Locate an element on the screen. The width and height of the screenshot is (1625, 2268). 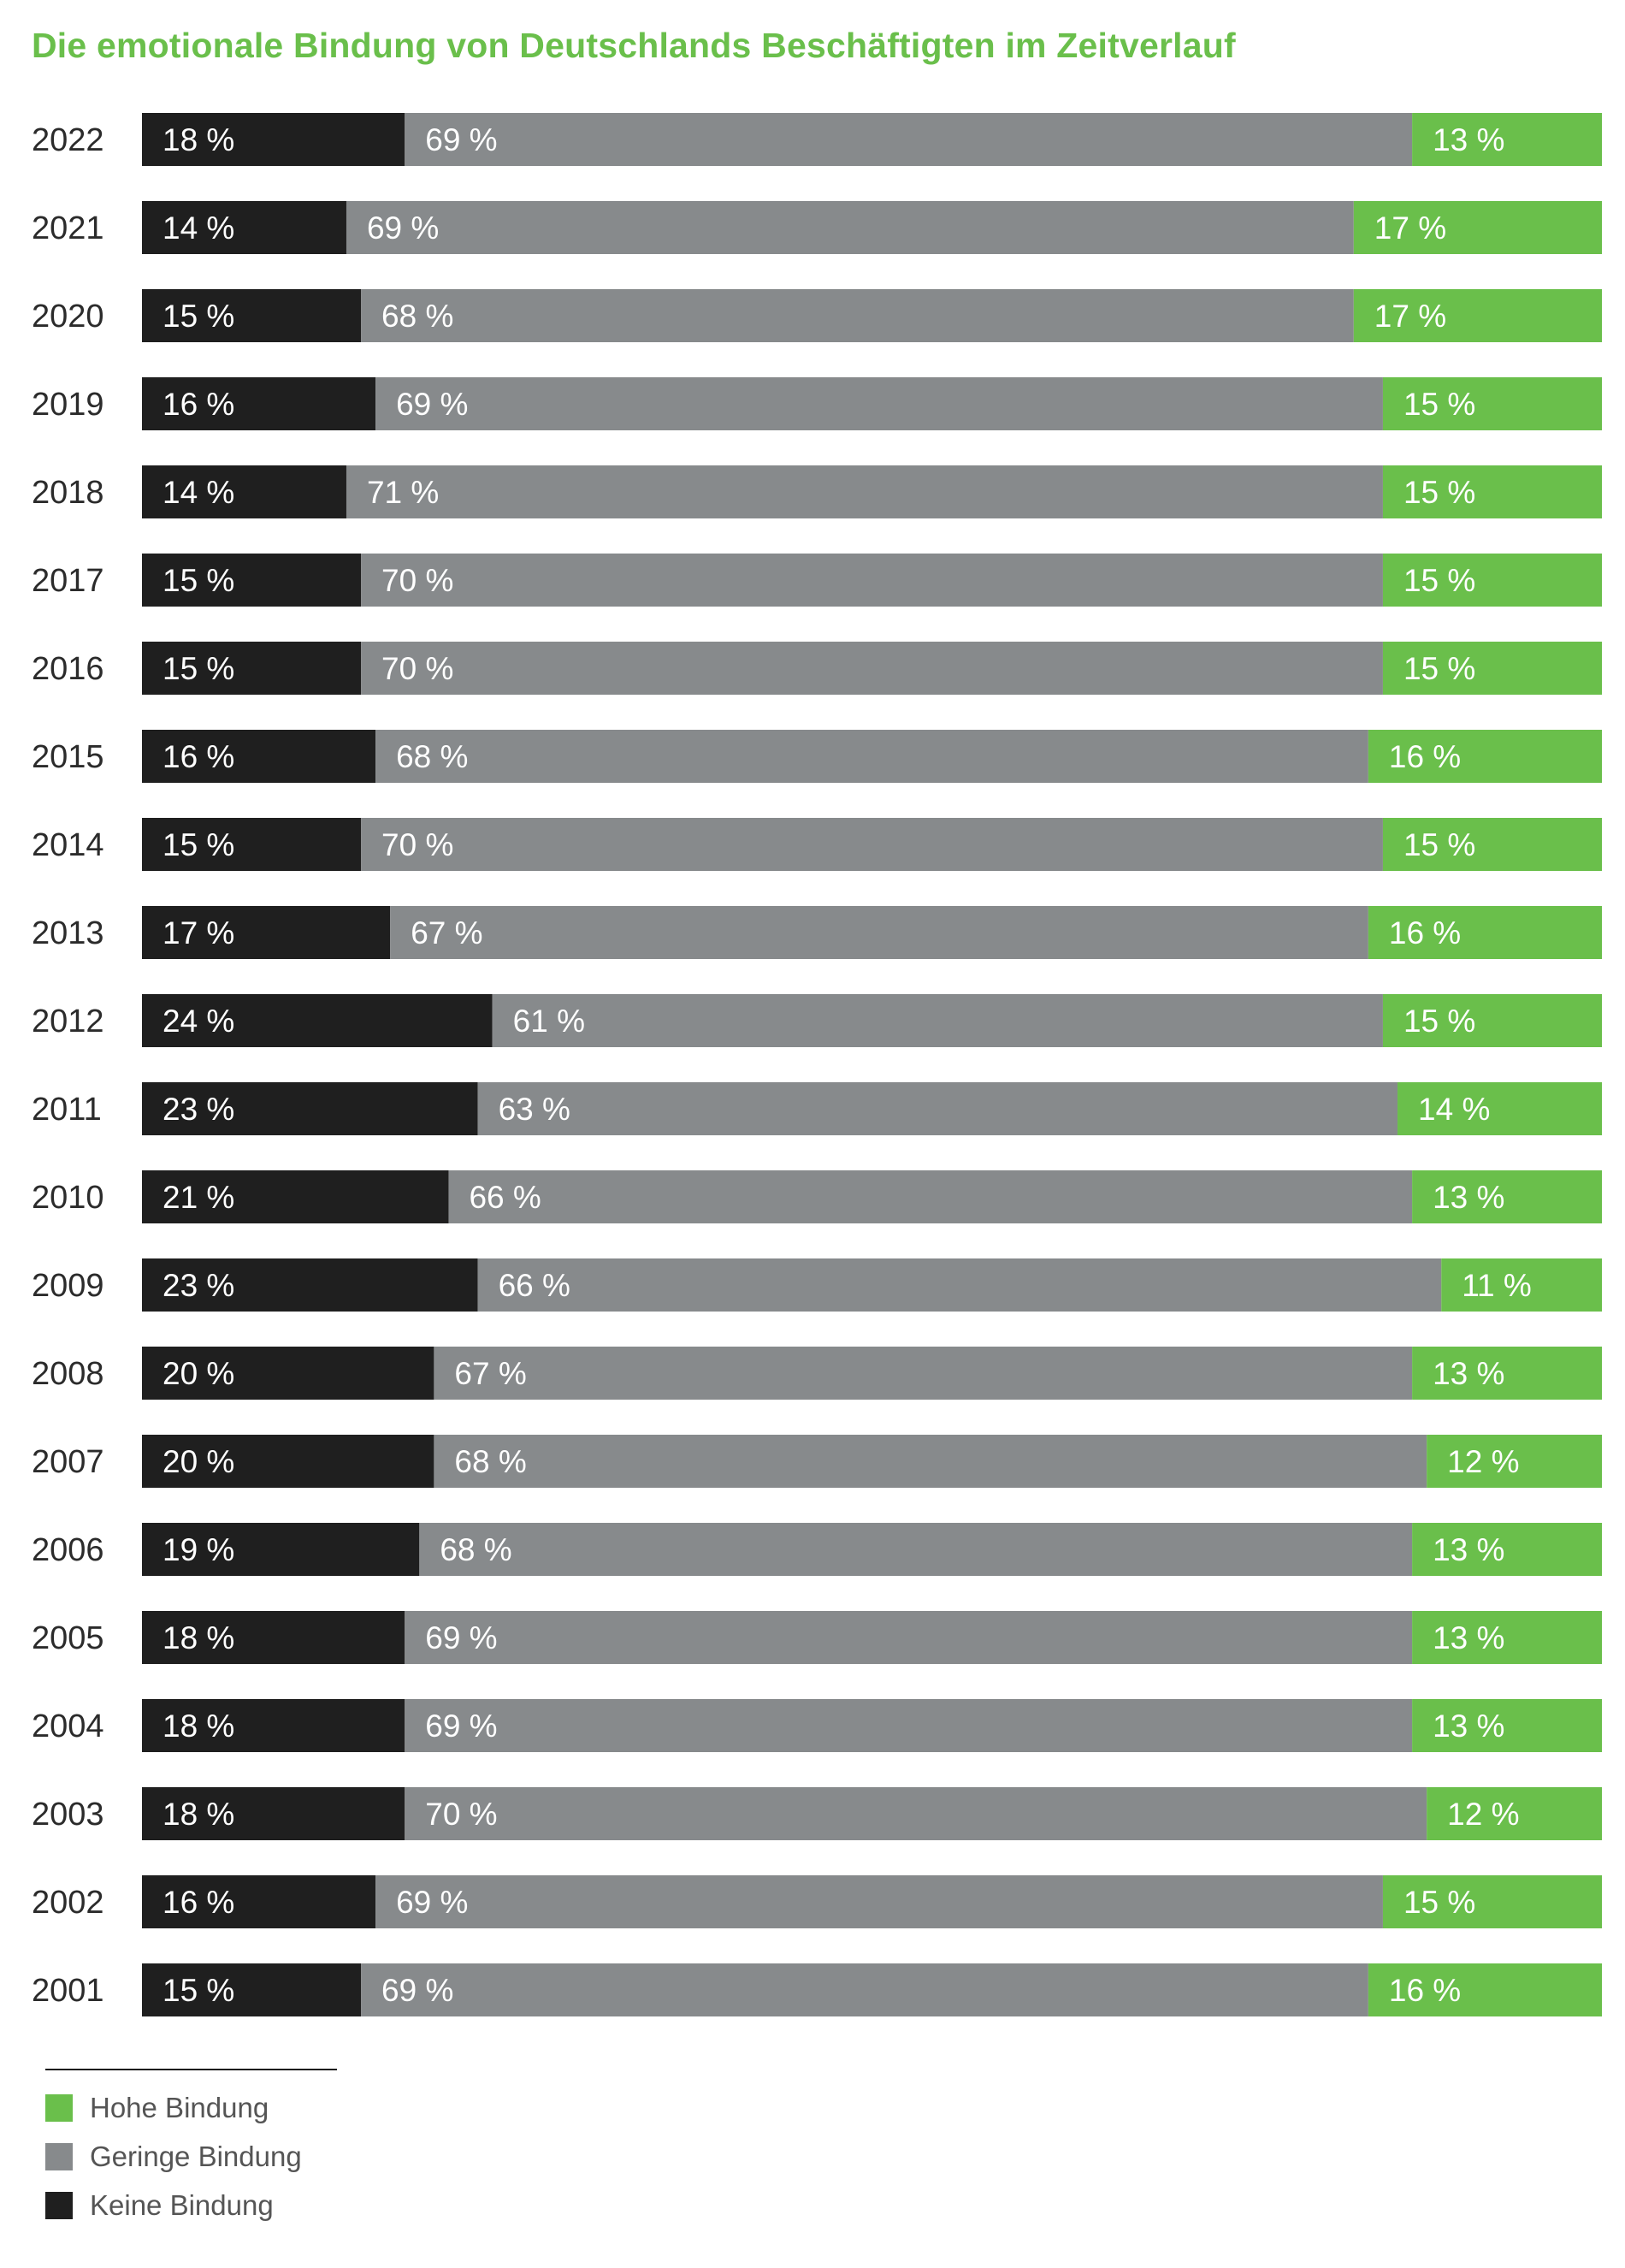
data-label-geringe-bindung: 70 % is located at coordinates (461, 1814).